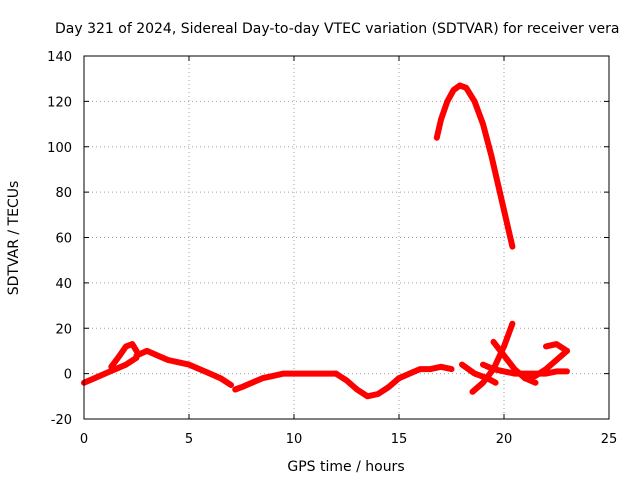 This screenshot has height=480, width=640. What do you see at coordinates (14, 238) in the screenshot?
I see `y-axis-label: SDTVAR / TECUs` at bounding box center [14, 238].